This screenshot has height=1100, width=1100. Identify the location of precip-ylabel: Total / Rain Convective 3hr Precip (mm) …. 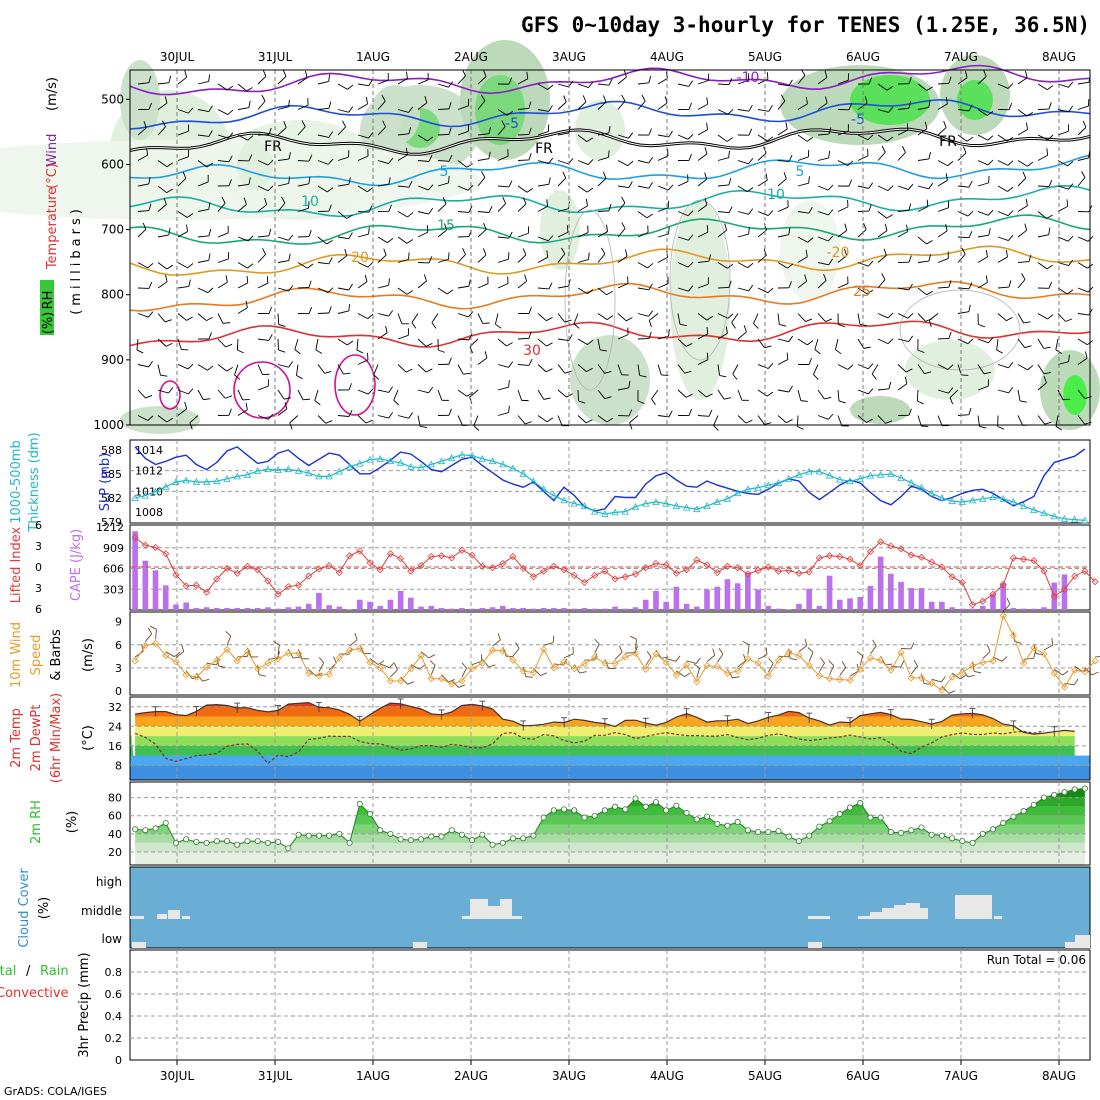
(543, 1004).